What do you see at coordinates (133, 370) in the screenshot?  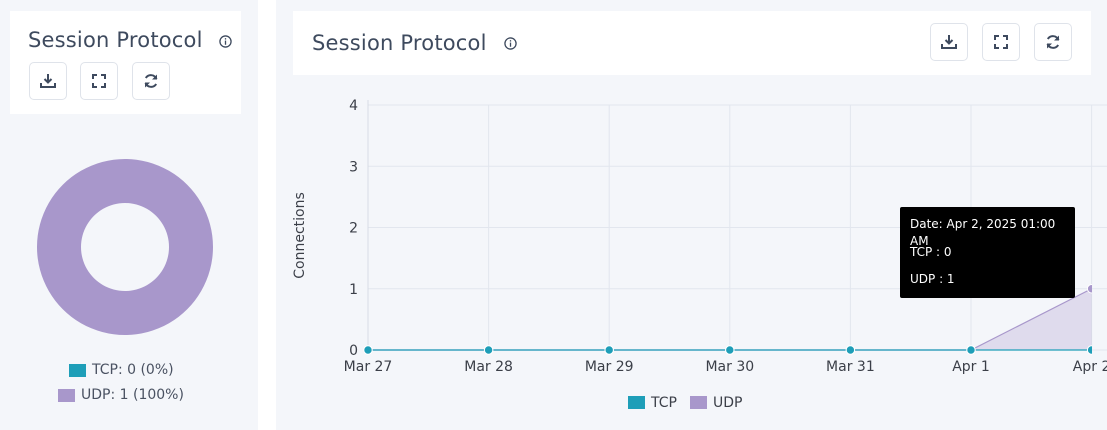 I see `legend-label-tcp: TCP: 0 (0%)` at bounding box center [133, 370].